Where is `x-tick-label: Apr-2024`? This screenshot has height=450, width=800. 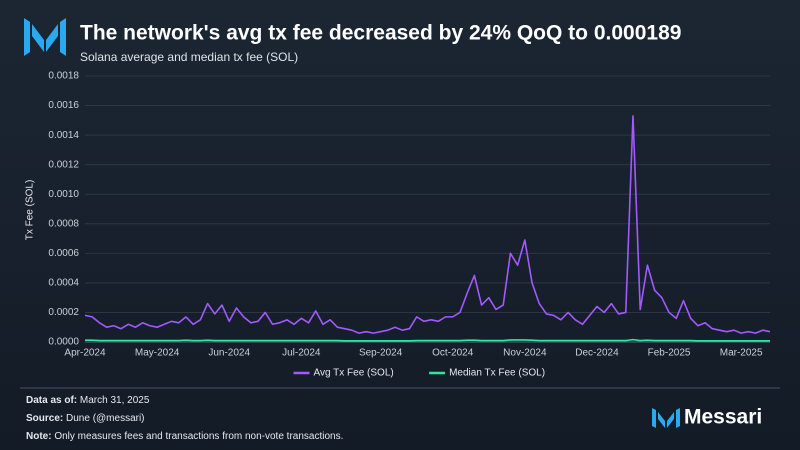 x-tick-label: Apr-2024 is located at coordinates (85, 353).